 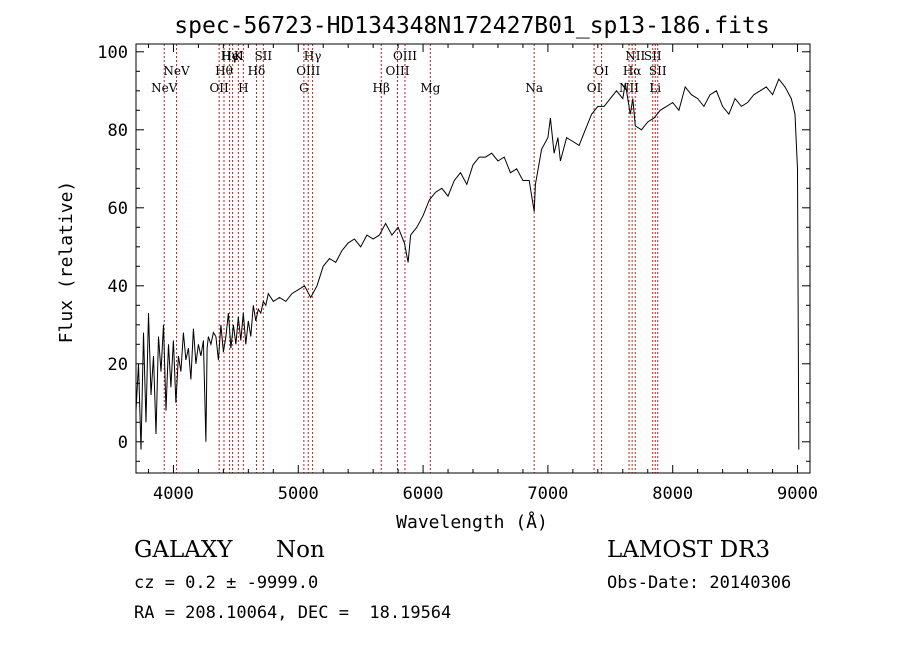 What do you see at coordinates (257, 71) in the screenshot?
I see `spectral-line-label: Hδ` at bounding box center [257, 71].